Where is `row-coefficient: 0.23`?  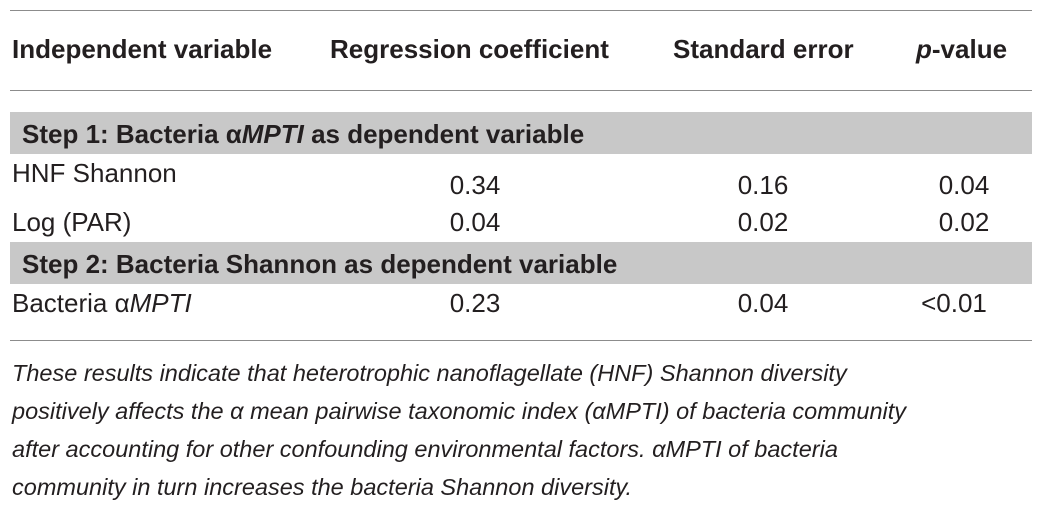
row-coefficient: 0.23 is located at coordinates (475, 303).